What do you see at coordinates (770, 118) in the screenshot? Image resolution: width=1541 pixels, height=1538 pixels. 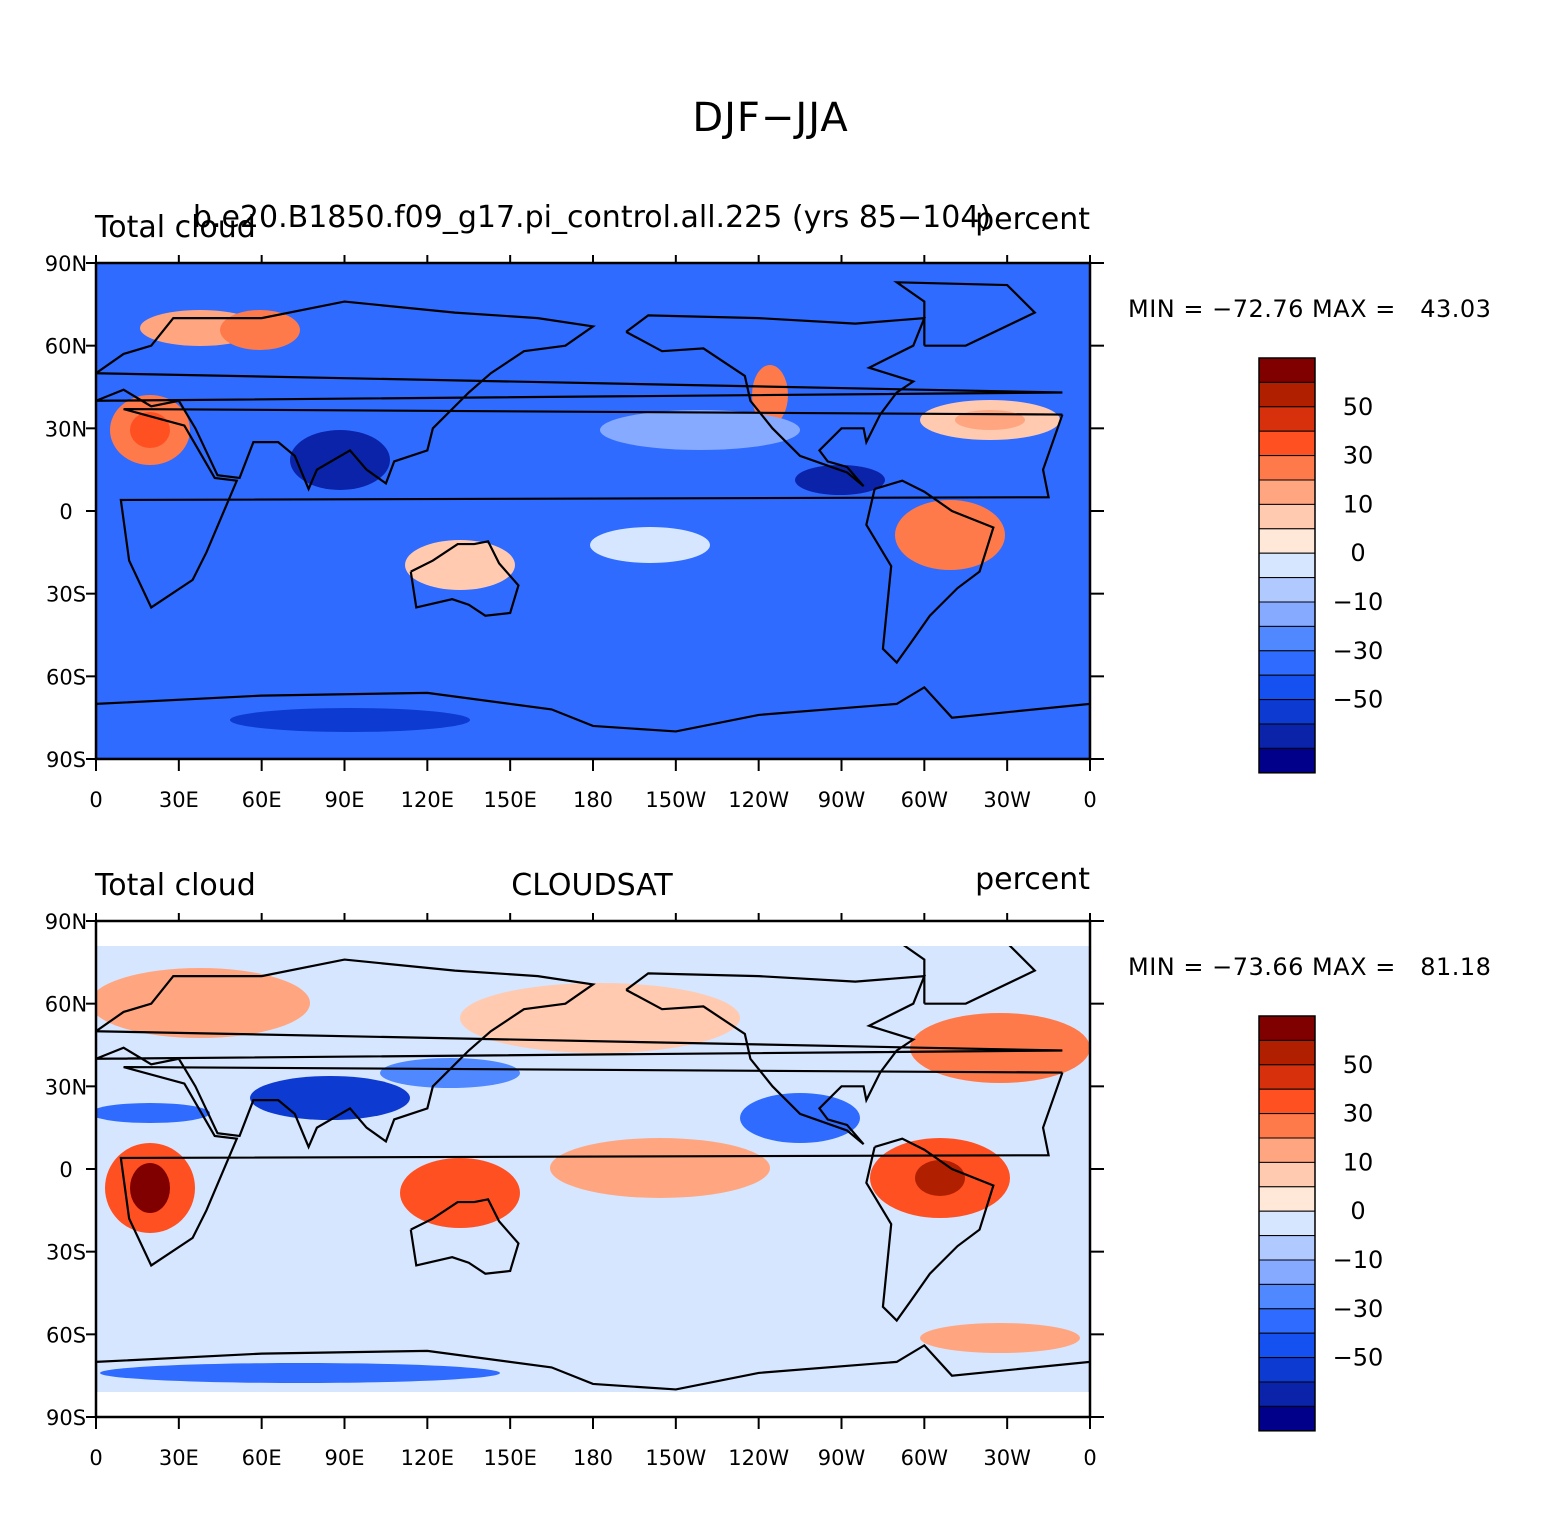 I see `figure-title: DJF−JJA` at bounding box center [770, 118].